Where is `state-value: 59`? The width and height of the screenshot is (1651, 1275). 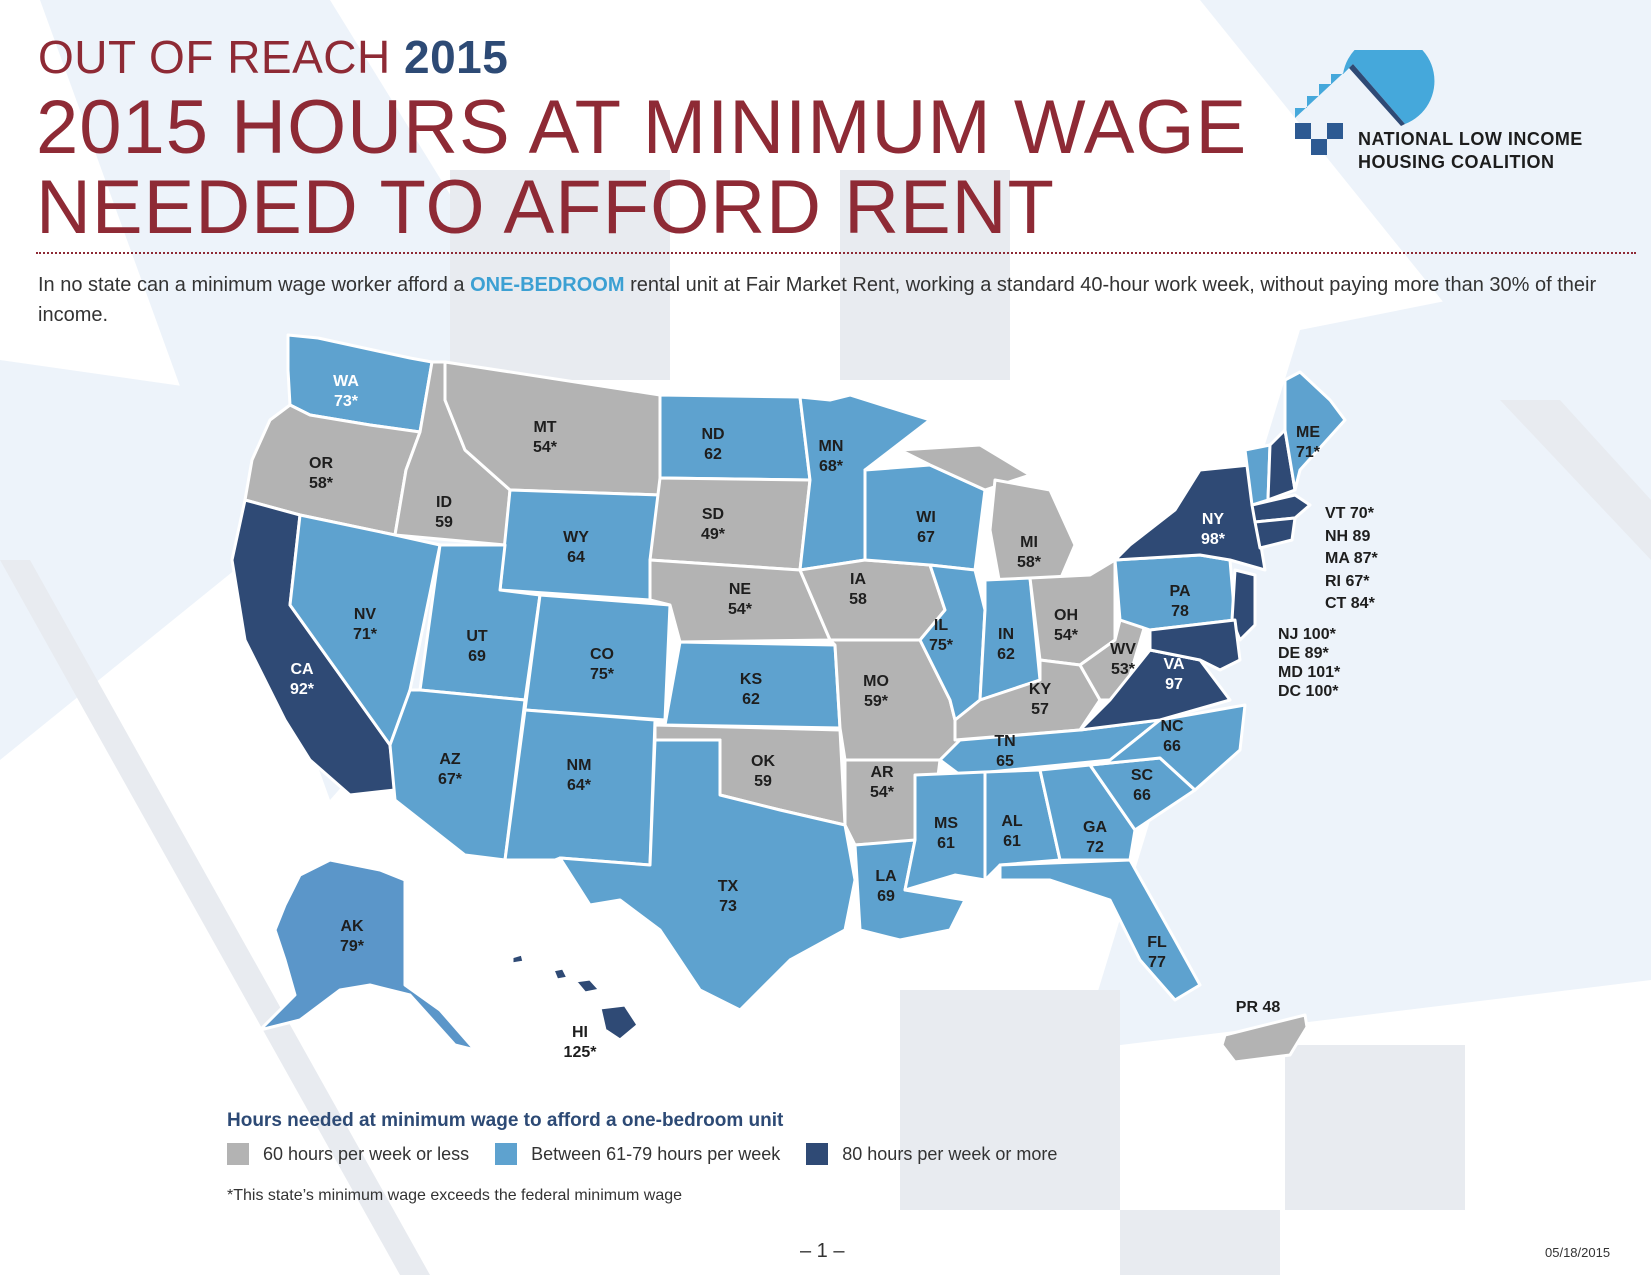 state-value: 59 is located at coordinates (444, 522).